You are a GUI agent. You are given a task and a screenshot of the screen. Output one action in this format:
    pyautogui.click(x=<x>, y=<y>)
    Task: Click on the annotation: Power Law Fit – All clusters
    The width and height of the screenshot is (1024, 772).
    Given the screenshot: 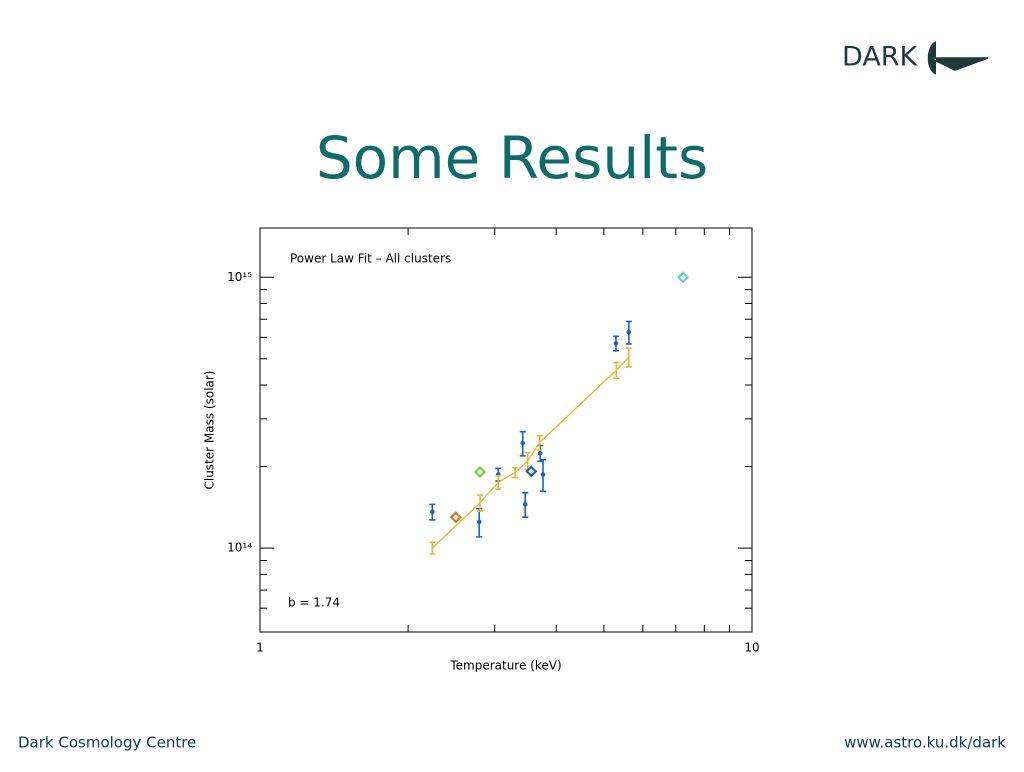 What is the action you would take?
    pyautogui.click(x=370, y=259)
    